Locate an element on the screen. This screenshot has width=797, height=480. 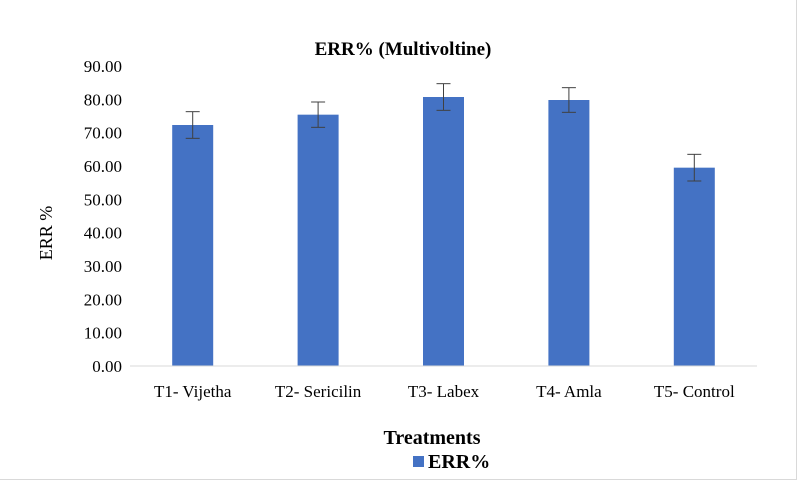
x-tick-label: T2- Sericilin is located at coordinates (318, 391).